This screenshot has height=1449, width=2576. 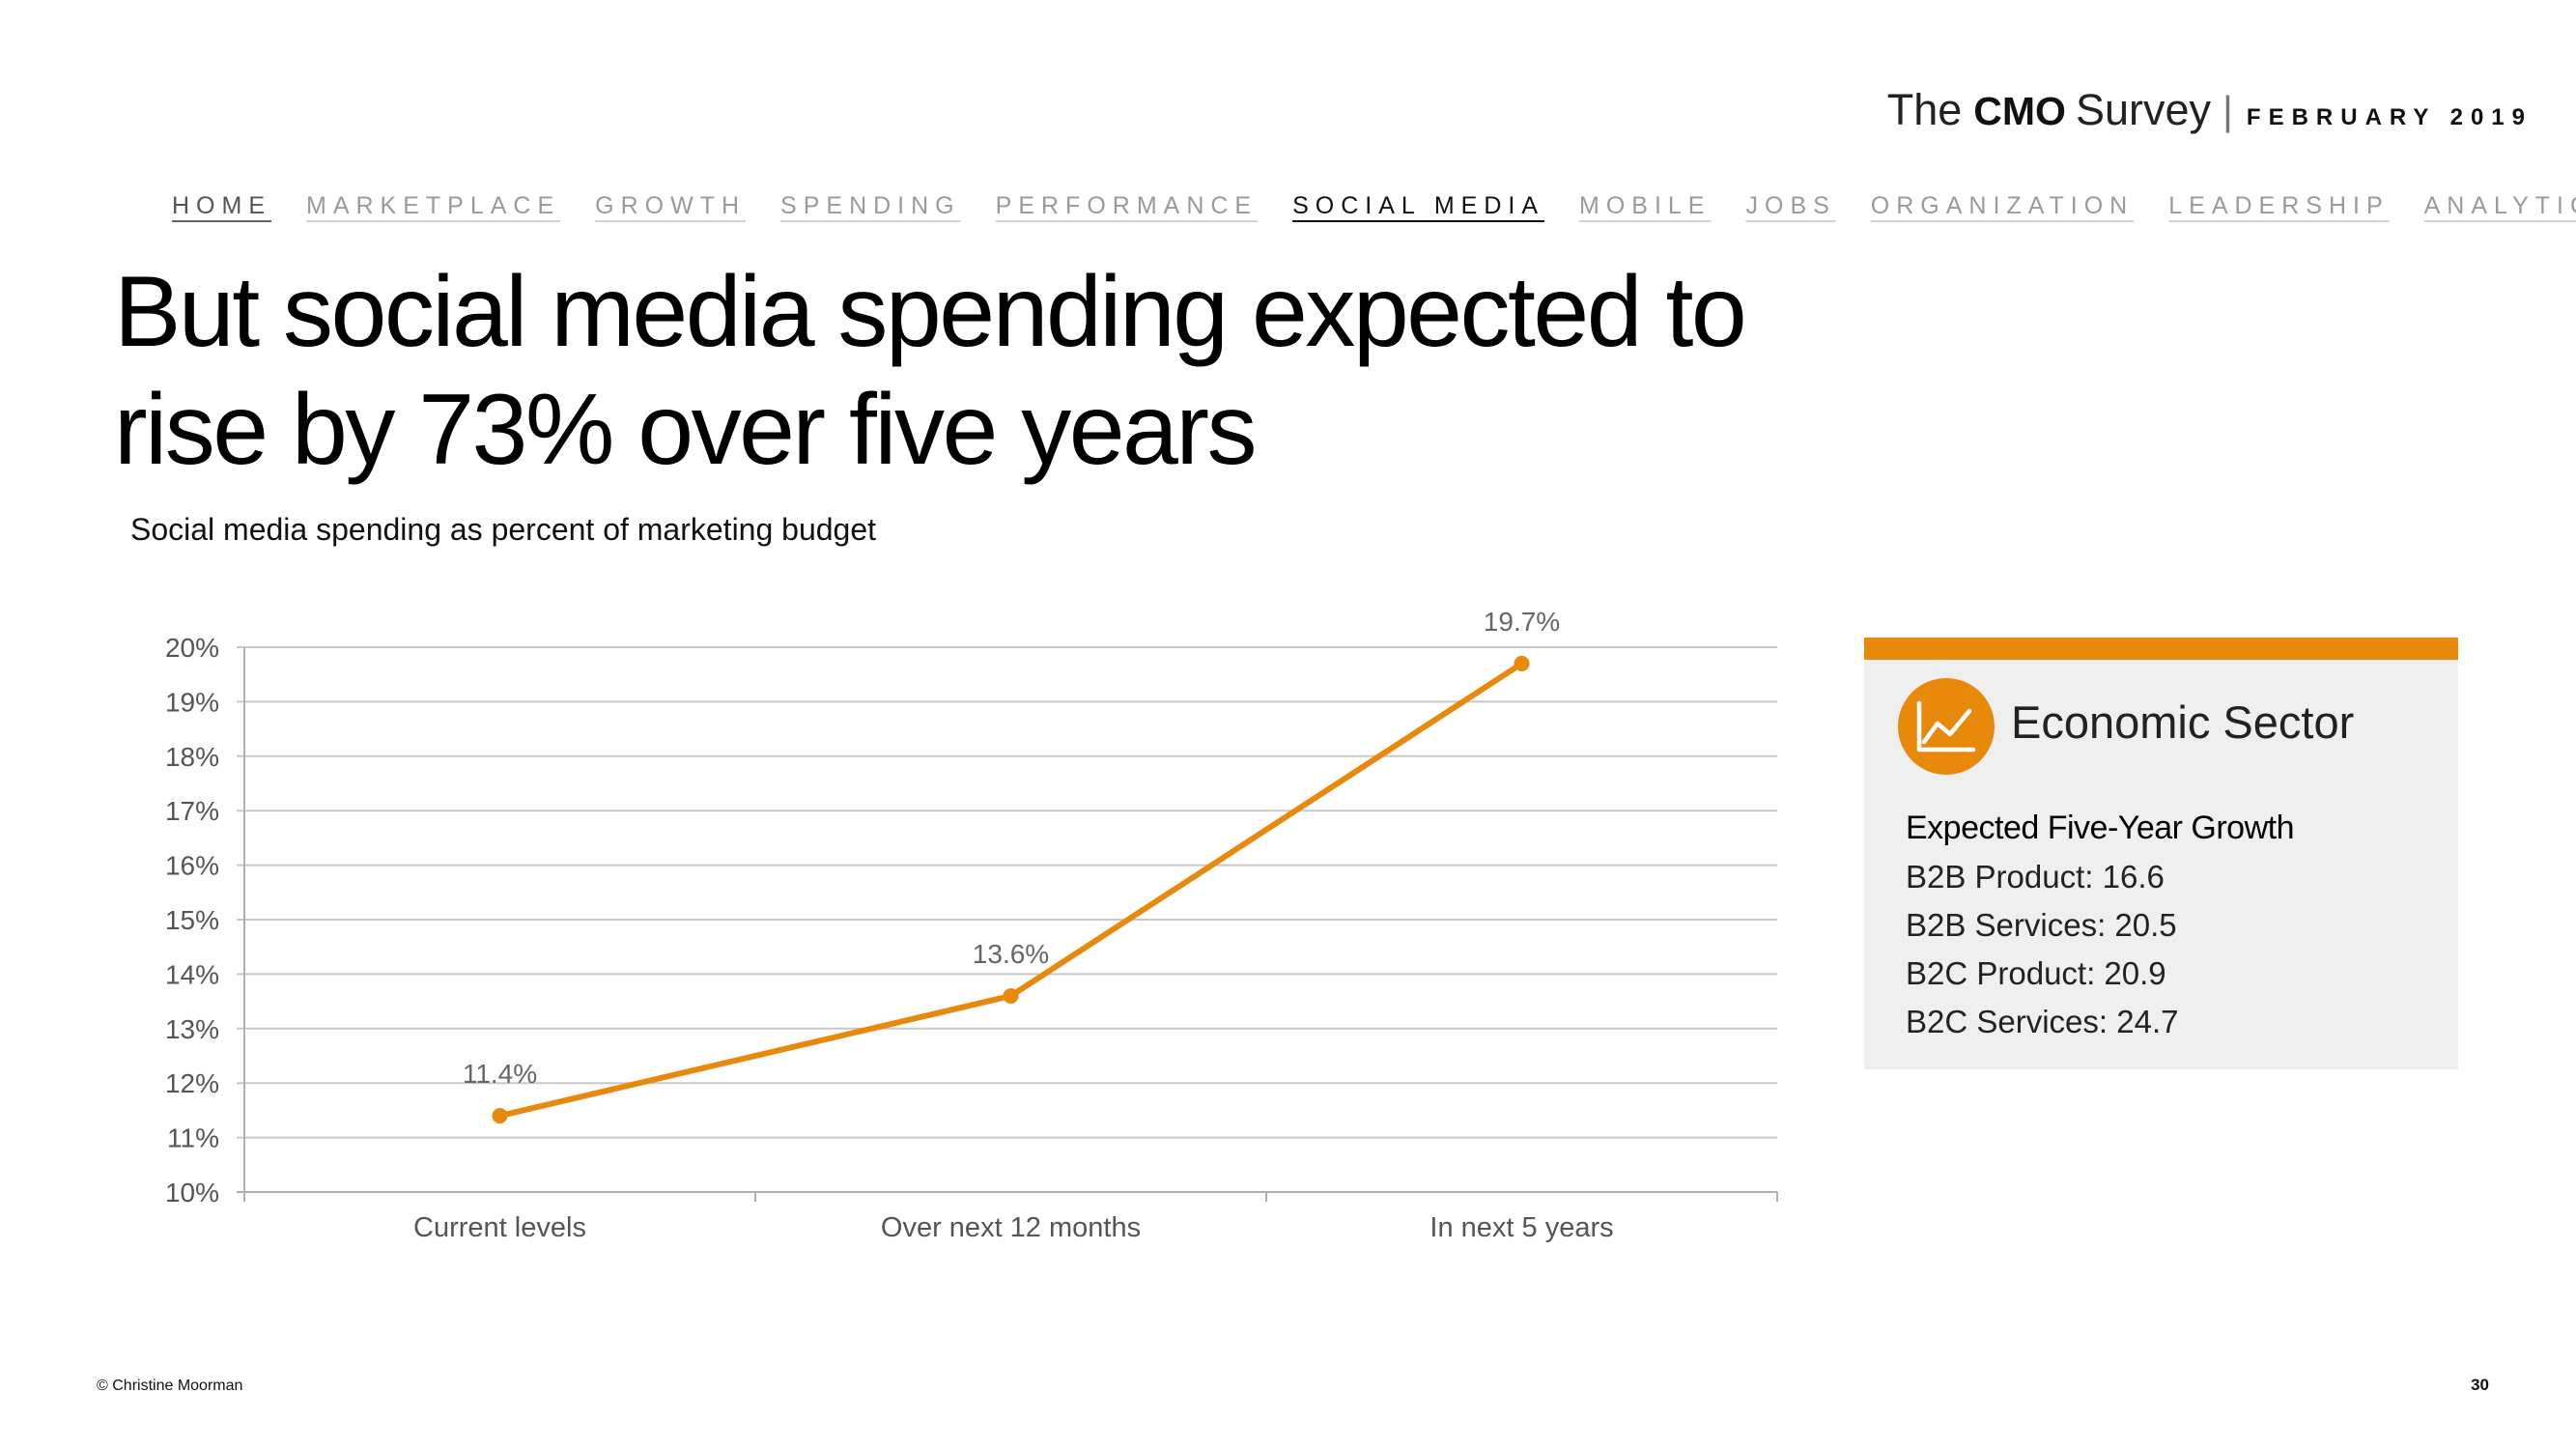 I want to click on y-tick-label: 16%, so click(x=192, y=866).